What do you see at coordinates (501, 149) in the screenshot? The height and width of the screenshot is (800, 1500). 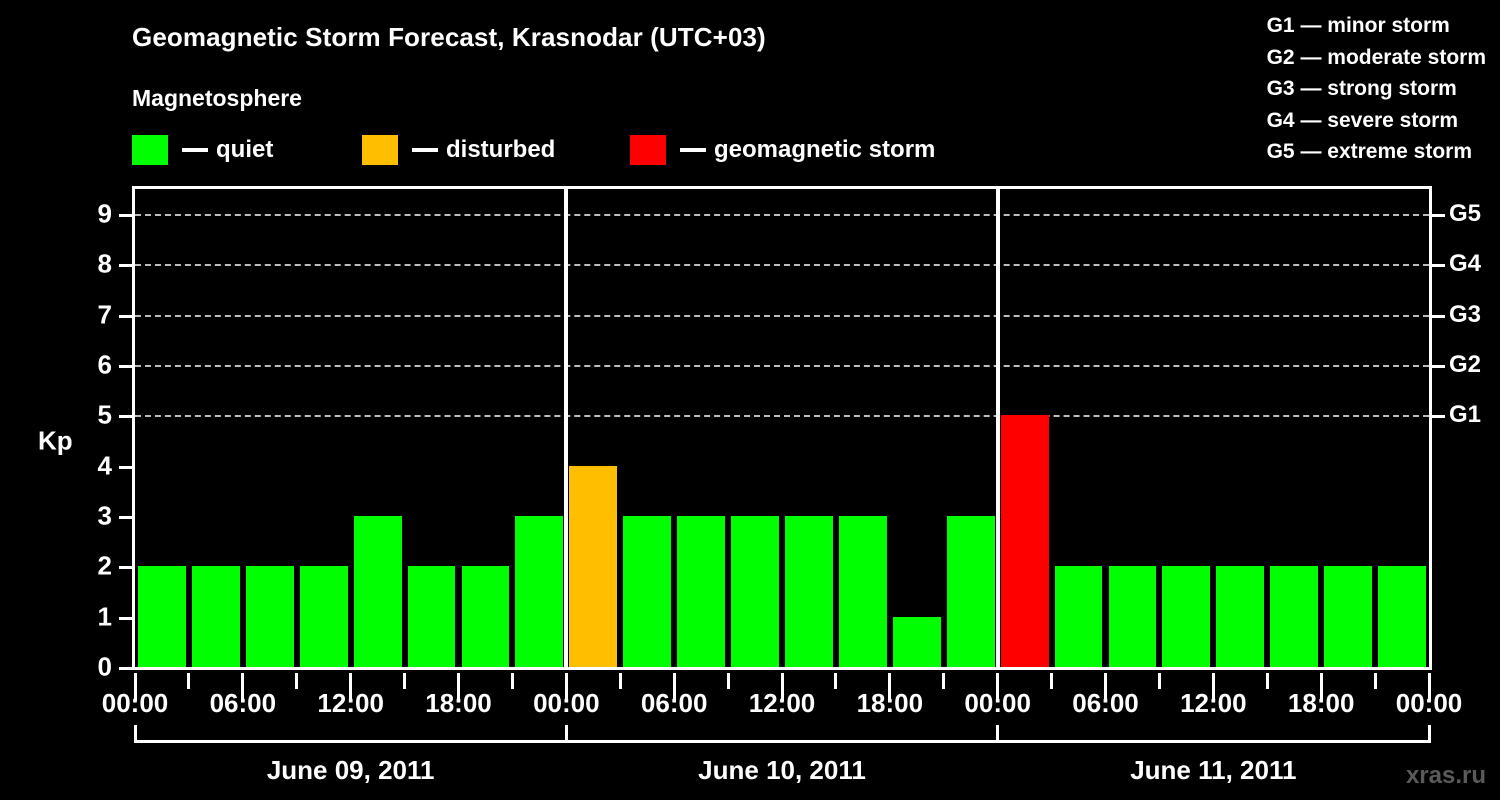 I see `legend-label: disturbed` at bounding box center [501, 149].